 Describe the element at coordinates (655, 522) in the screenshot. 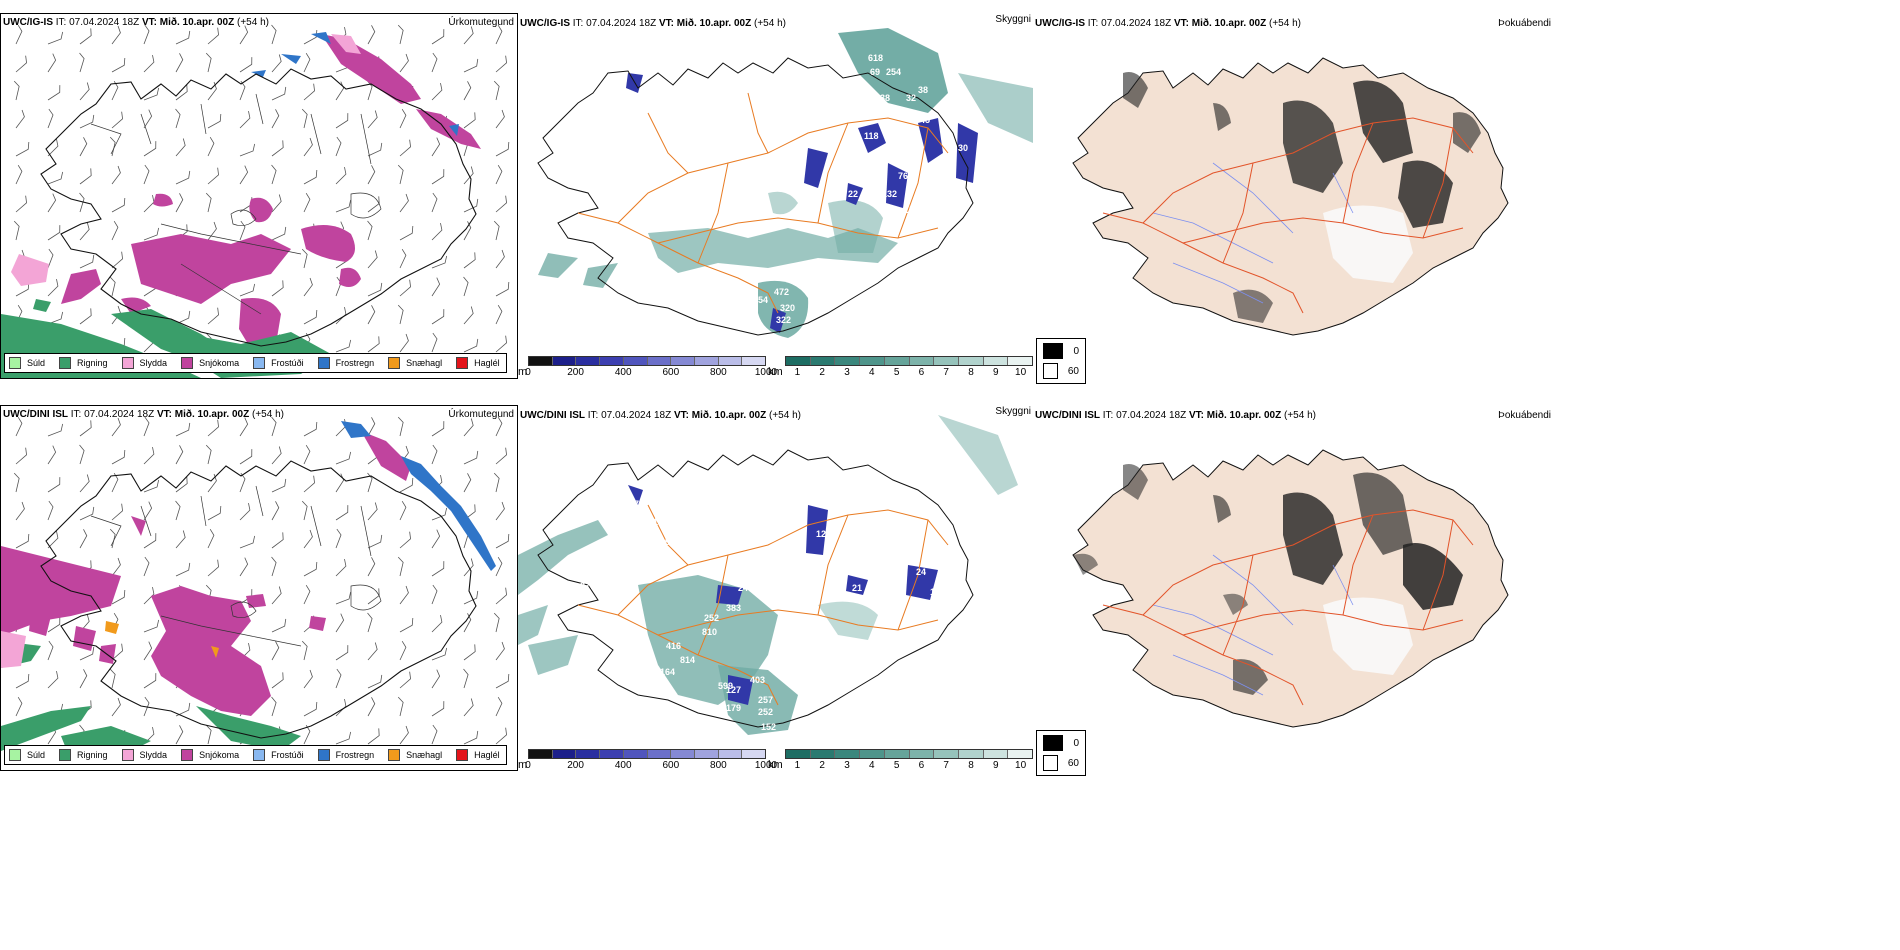

I see `visibility-value: 419` at that location.